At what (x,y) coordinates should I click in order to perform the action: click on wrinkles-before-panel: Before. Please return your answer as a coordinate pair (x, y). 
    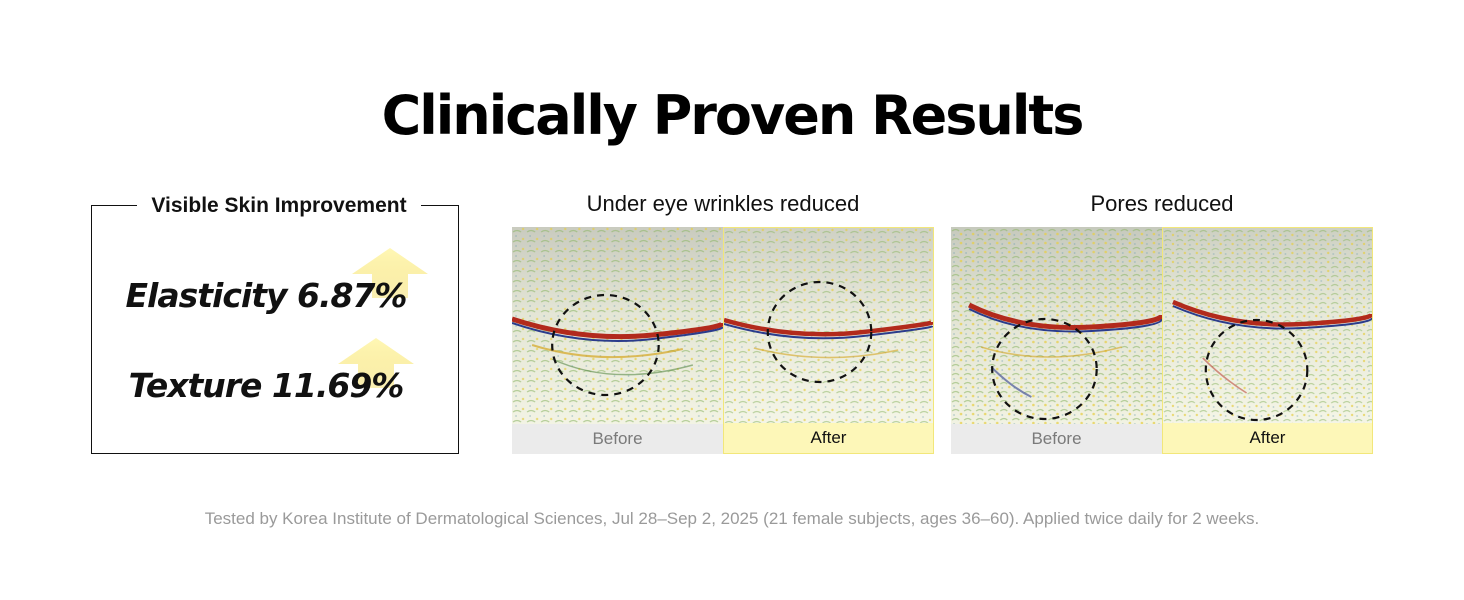
    Looking at the image, I should click on (617, 340).